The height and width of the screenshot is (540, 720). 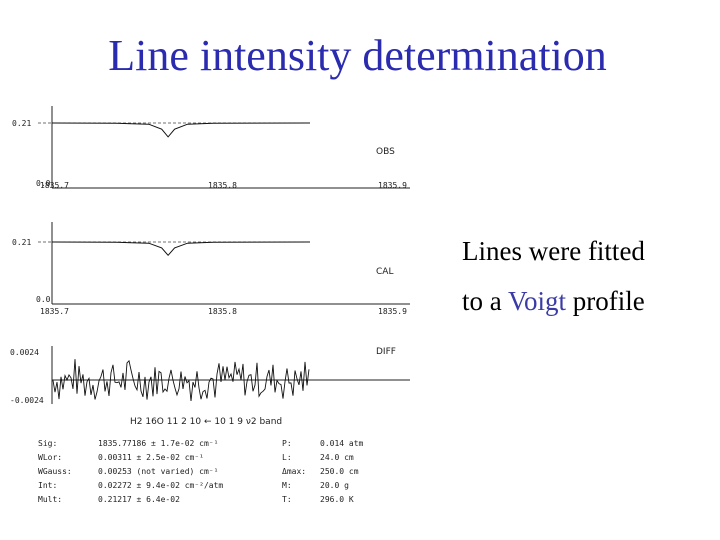 I want to click on diff-residual-line, so click(x=181, y=380).